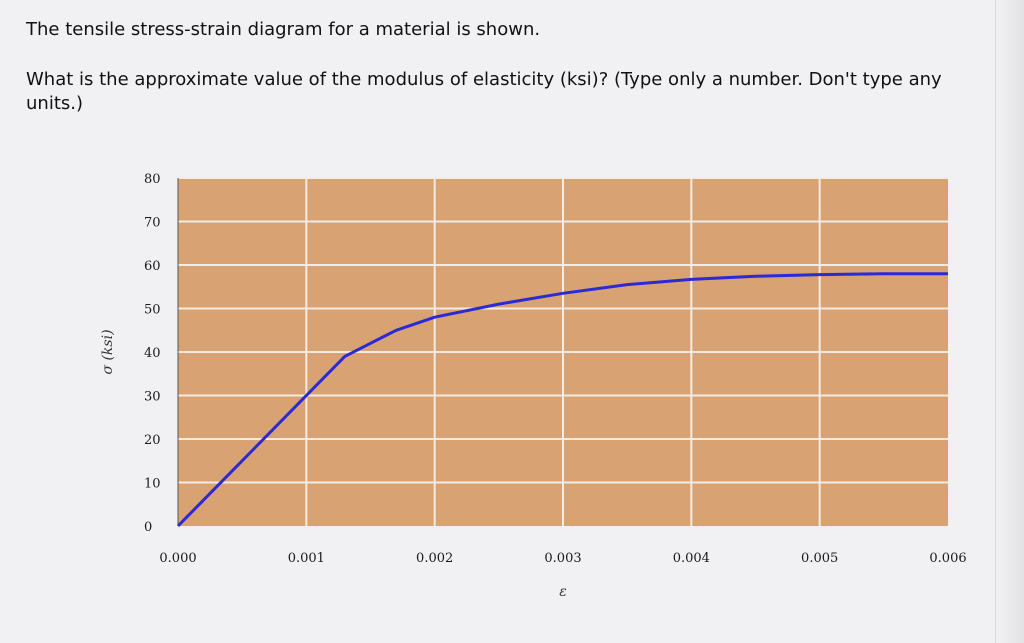 The height and width of the screenshot is (643, 1024). What do you see at coordinates (152, 310) in the screenshot?
I see `y-tick-label: 50` at bounding box center [152, 310].